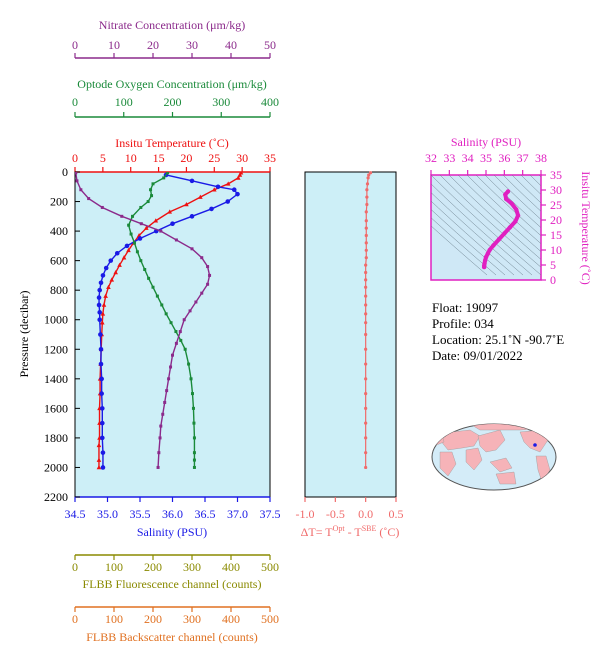  What do you see at coordinates (56, 497) in the screenshot?
I see `pressure-tick-label: 2200` at bounding box center [56, 497].